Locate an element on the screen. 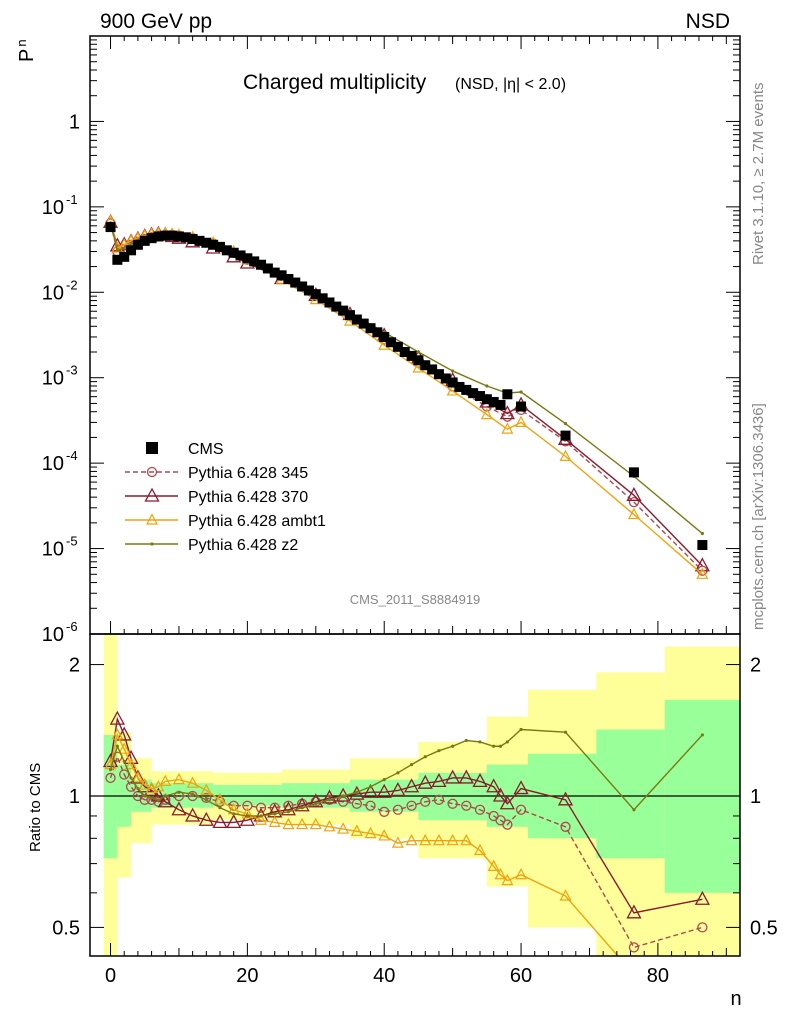 The width and height of the screenshot is (786, 1024). legend-marker-cms is located at coordinates (152, 448).